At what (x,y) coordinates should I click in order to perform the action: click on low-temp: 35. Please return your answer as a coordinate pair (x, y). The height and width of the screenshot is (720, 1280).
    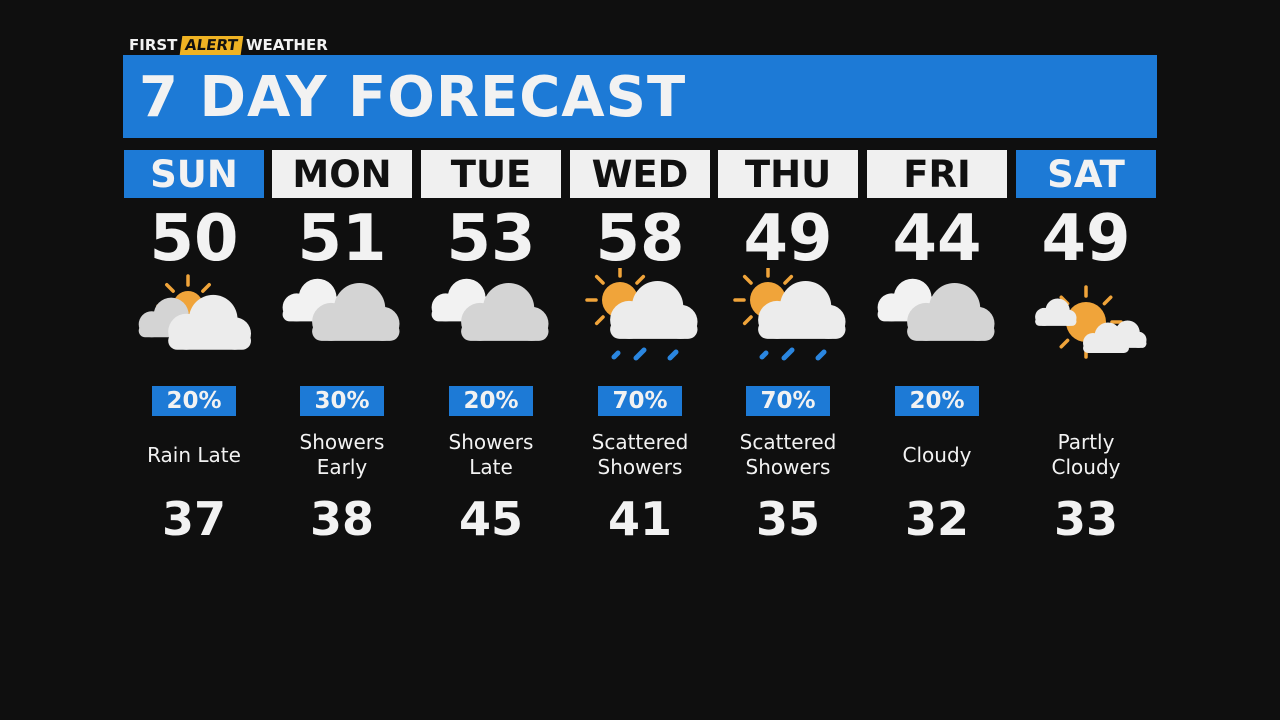
    Looking at the image, I should click on (787, 519).